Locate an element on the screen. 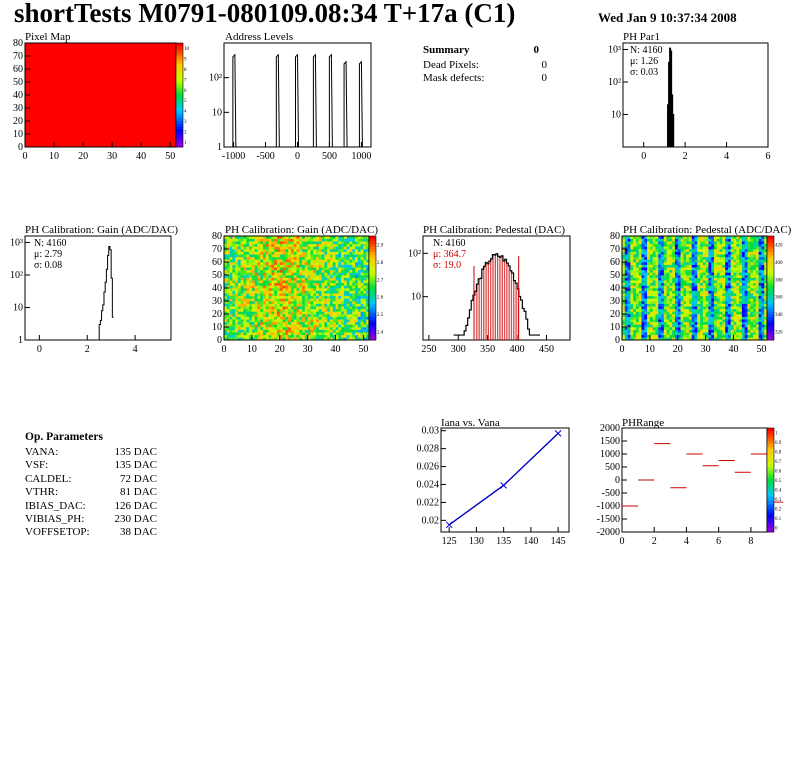 This screenshot has height=772, width=796. y-tick-label: 70 is located at coordinates (18, 56).